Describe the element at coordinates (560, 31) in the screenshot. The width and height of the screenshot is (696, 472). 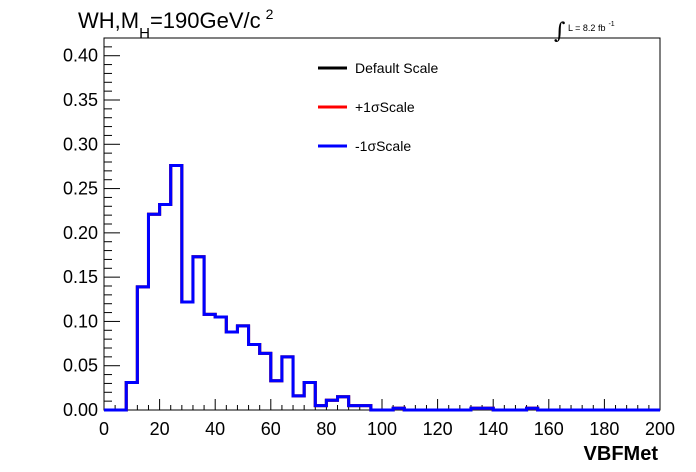
I see `integral-symbol: ∫` at that location.